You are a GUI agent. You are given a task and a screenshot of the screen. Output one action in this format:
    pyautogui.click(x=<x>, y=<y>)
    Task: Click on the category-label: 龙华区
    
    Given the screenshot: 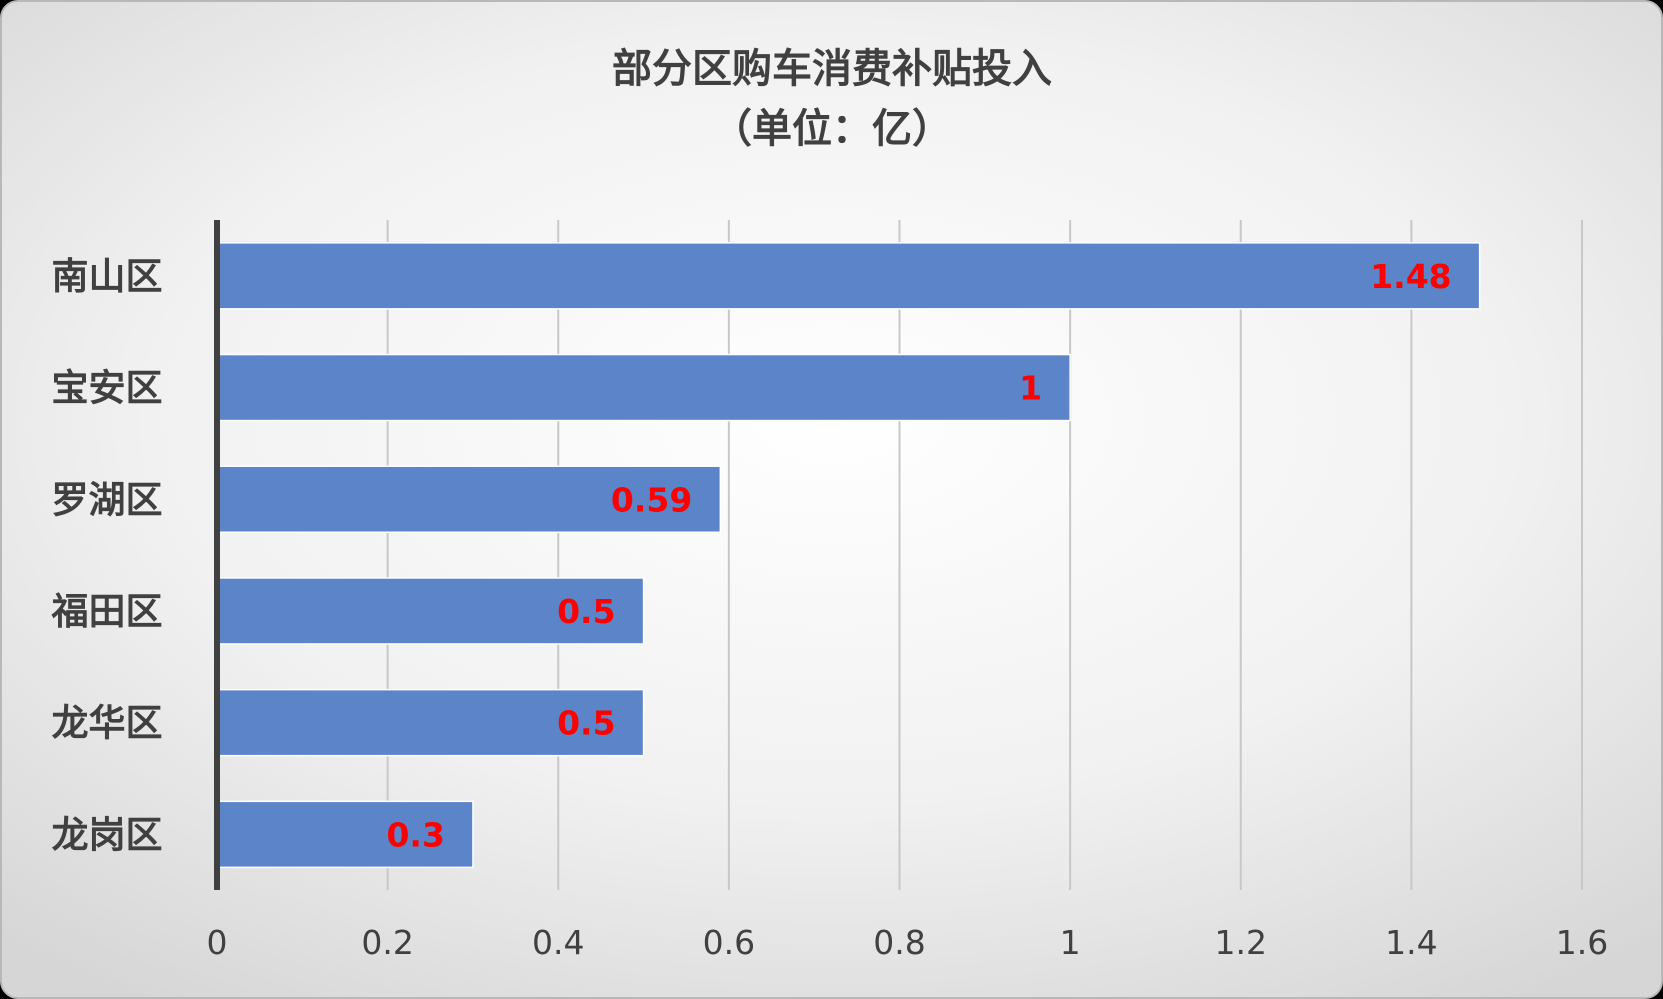 What is the action you would take?
    pyautogui.click(x=107, y=723)
    